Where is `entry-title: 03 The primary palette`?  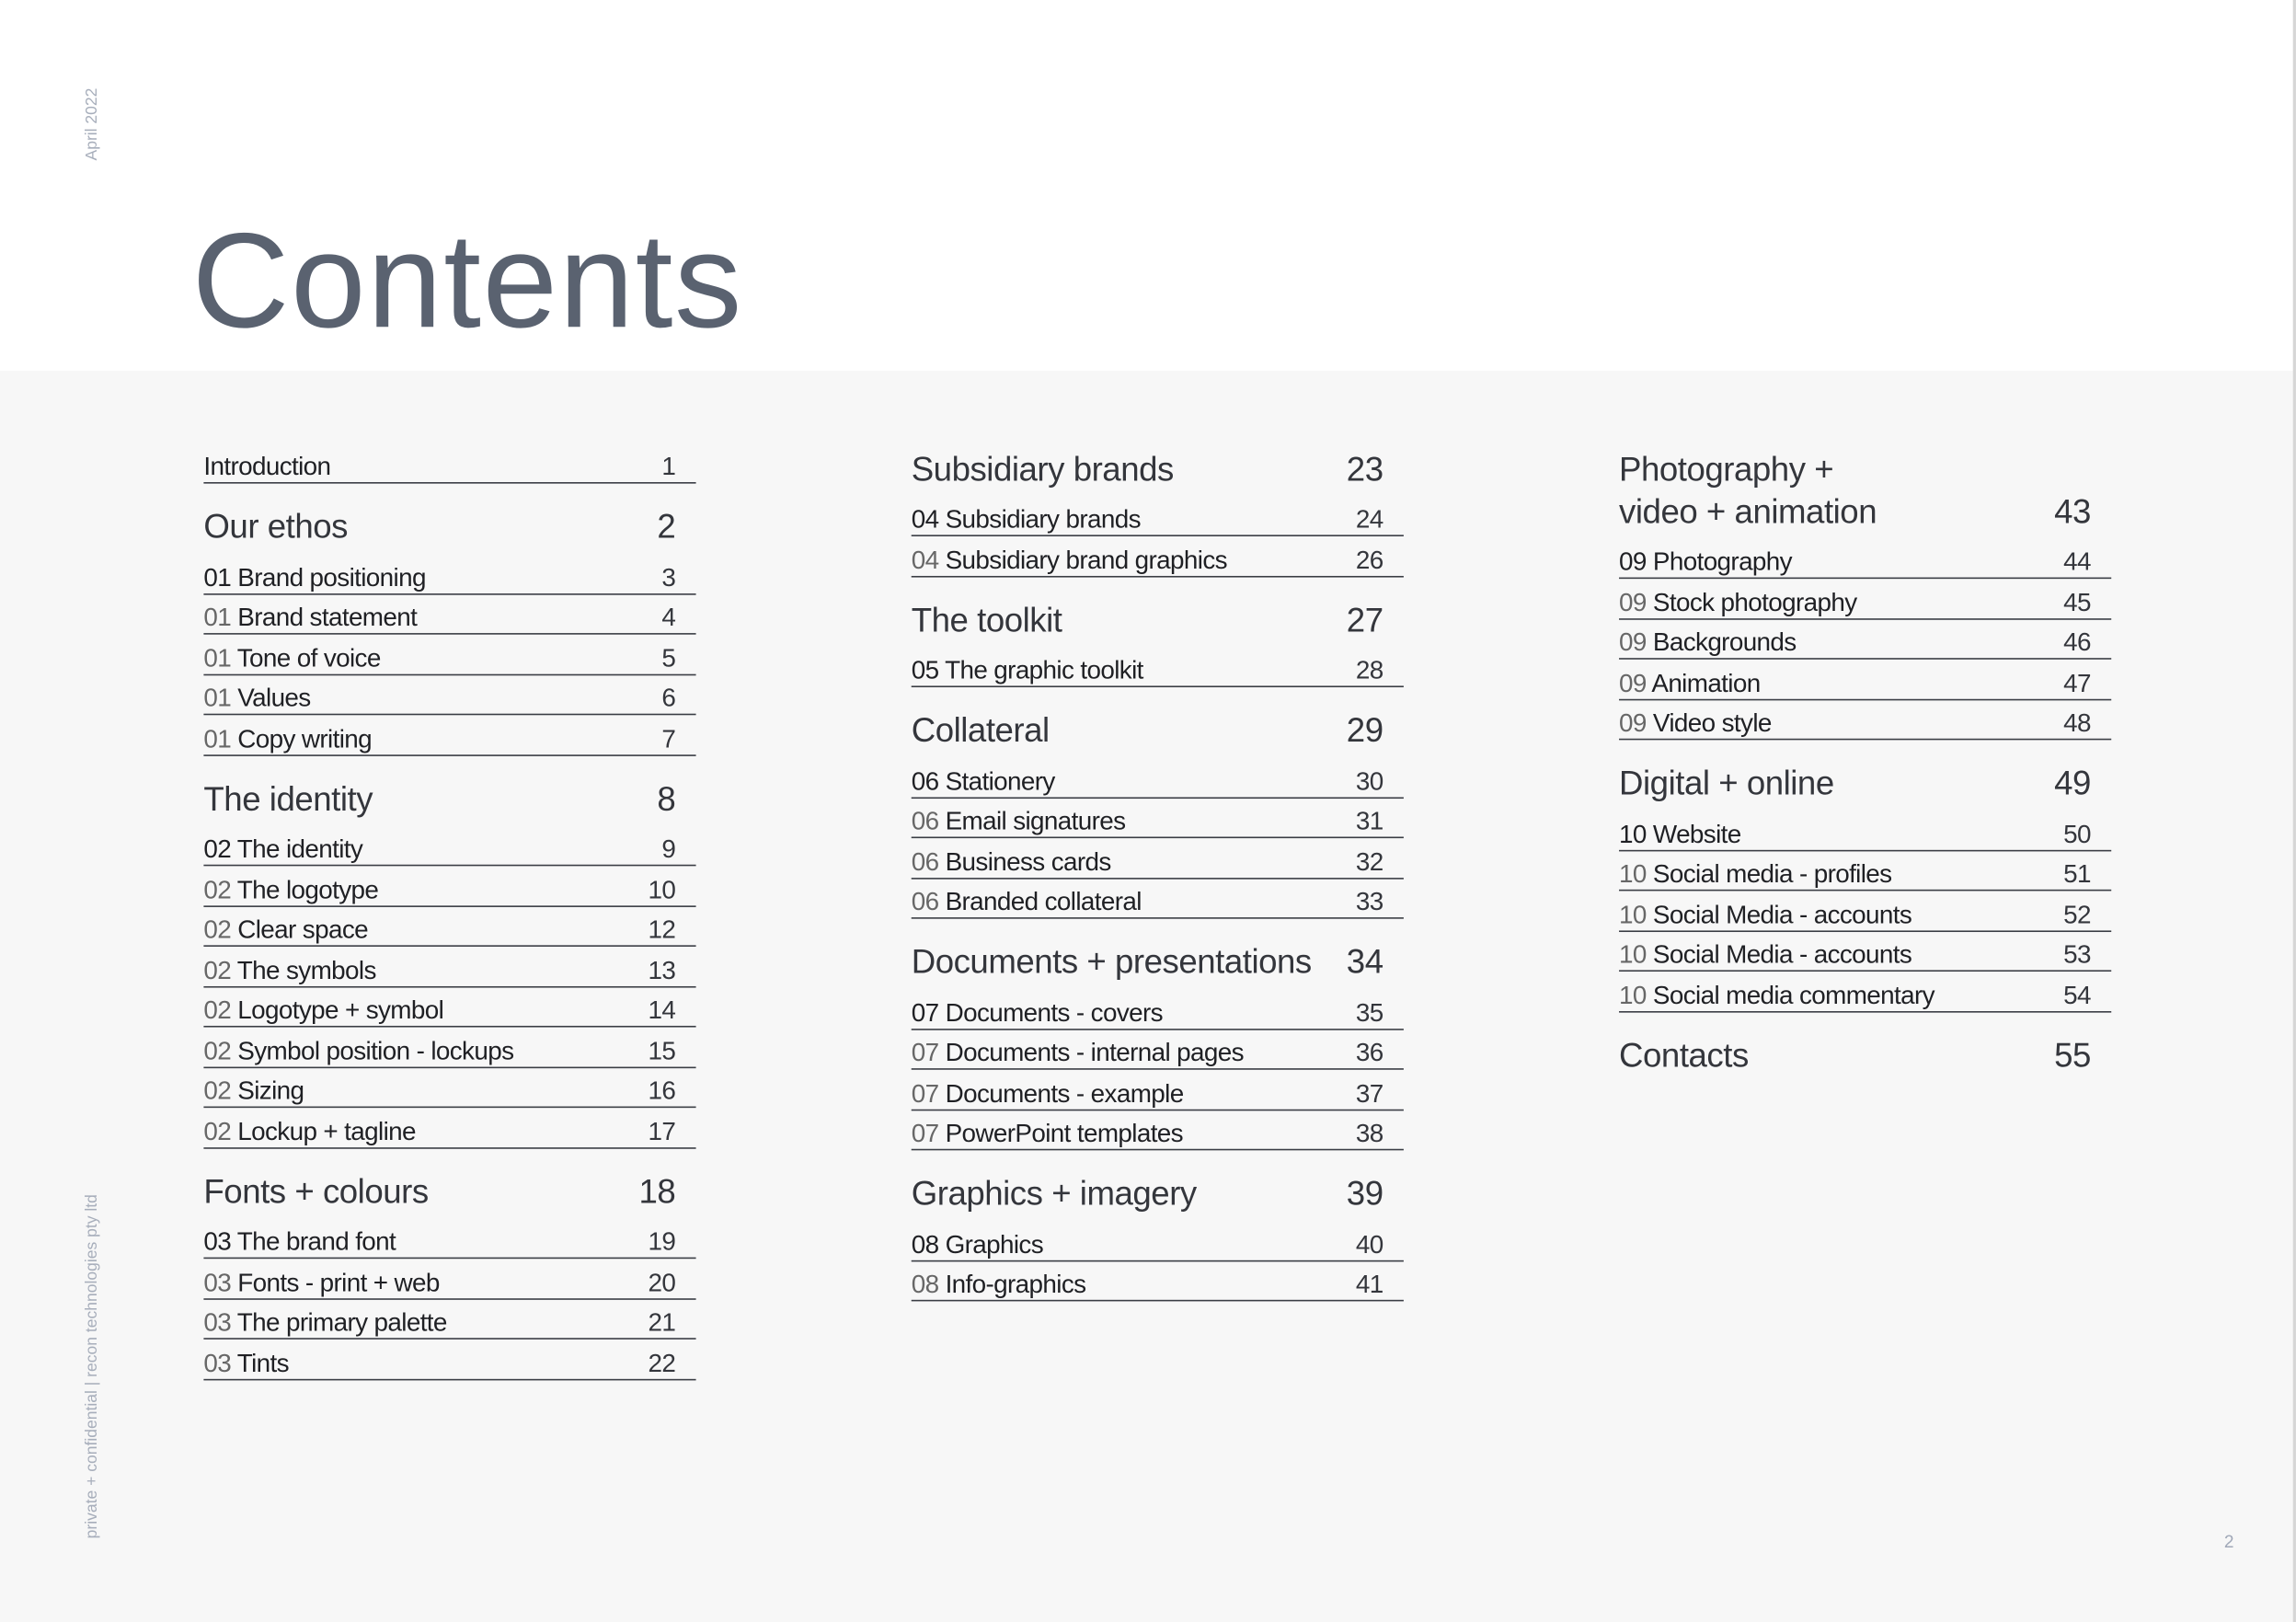 entry-title: 03 The primary palette is located at coordinates (325, 1322).